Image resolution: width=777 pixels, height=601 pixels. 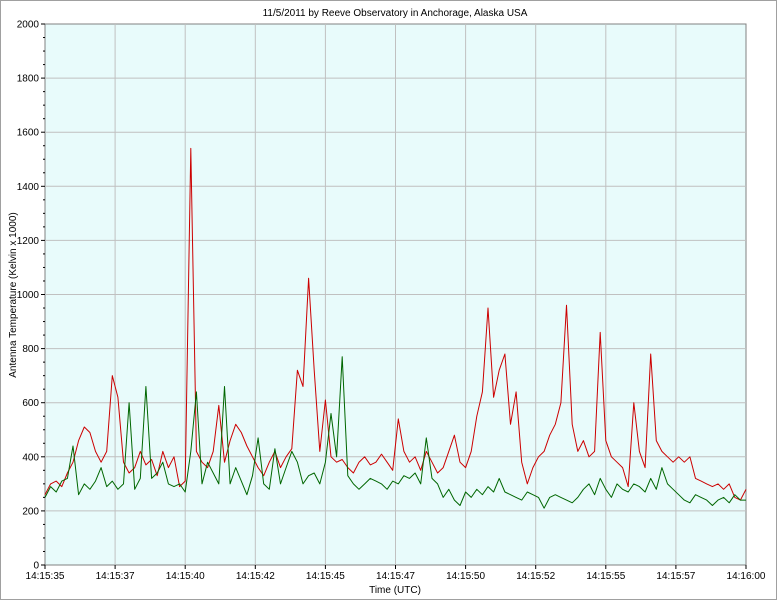 What do you see at coordinates (395, 590) in the screenshot?
I see `x-axis-title: Time (UTC)` at bounding box center [395, 590].